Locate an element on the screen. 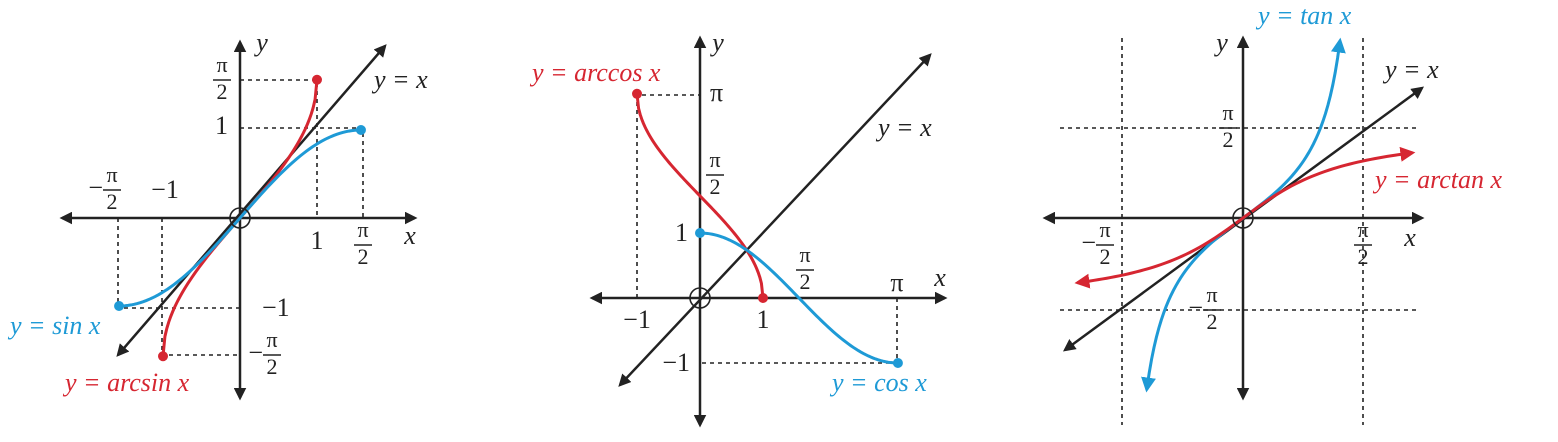 This screenshot has width=1558, height=442. arccos-curve is located at coordinates (700, 196).